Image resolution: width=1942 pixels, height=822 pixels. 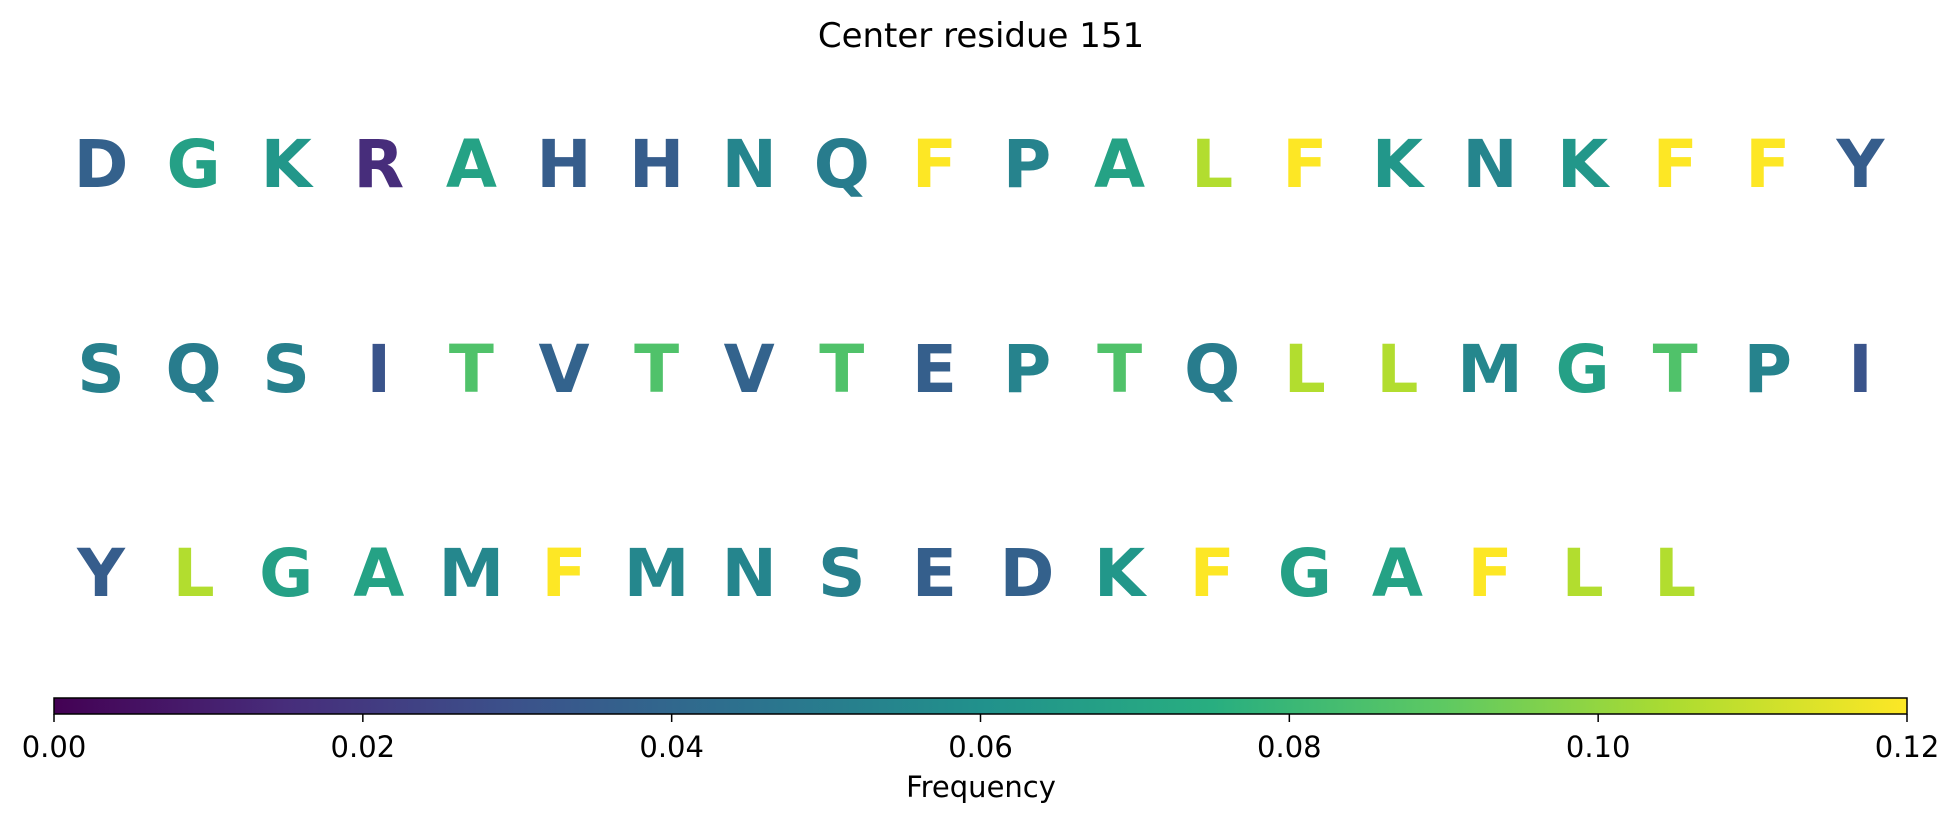 What do you see at coordinates (378, 164) in the screenshot?
I see `residue-letter: R` at bounding box center [378, 164].